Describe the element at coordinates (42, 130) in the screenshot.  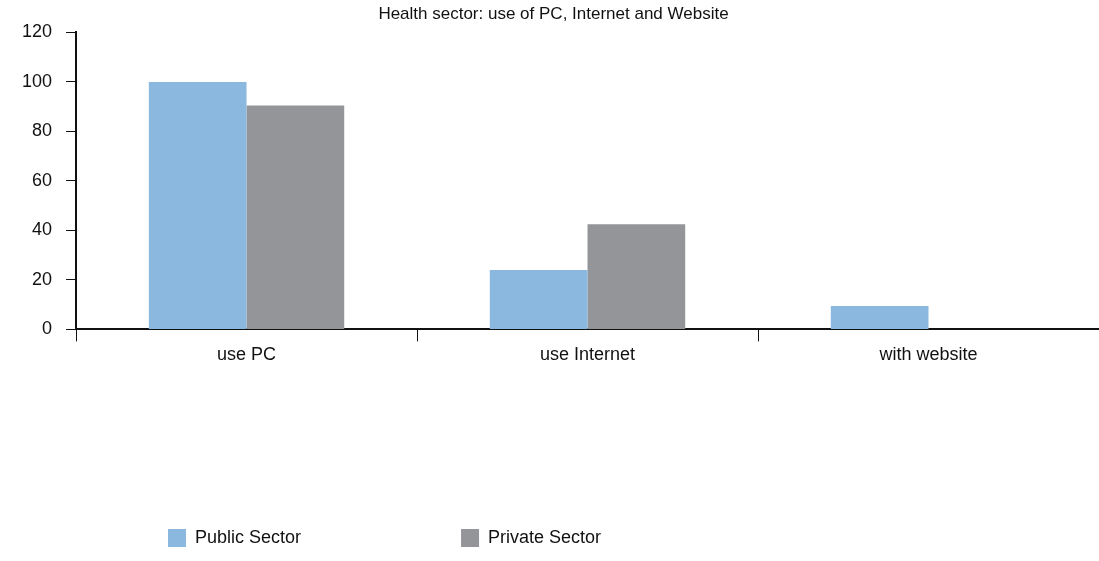
I see `y-tick-label: 80` at that location.